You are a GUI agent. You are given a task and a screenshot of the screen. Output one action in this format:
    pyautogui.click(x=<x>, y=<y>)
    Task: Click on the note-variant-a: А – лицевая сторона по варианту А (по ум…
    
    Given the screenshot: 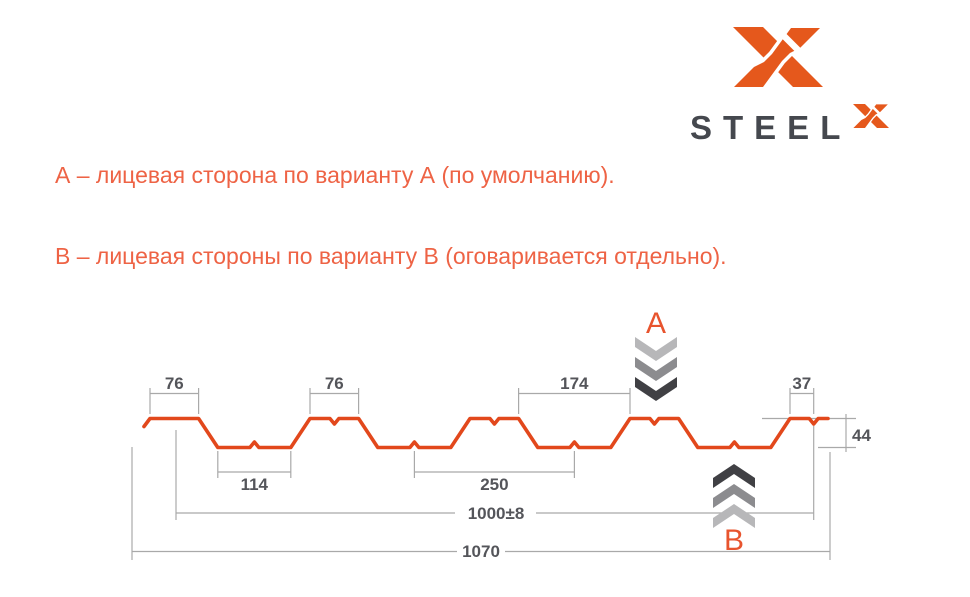 What is the action you would take?
    pyautogui.click(x=335, y=175)
    